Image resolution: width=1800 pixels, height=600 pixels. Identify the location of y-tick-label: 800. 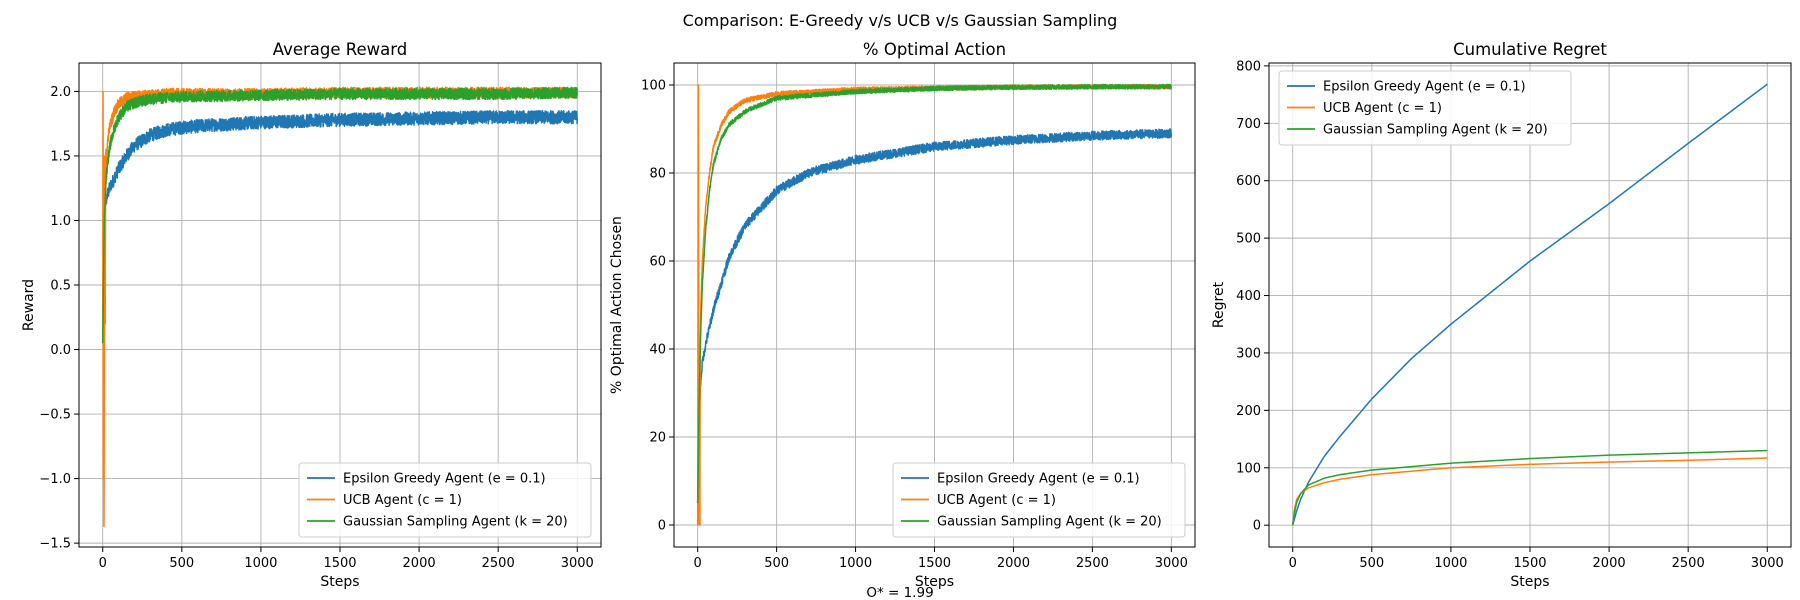
(1248, 66).